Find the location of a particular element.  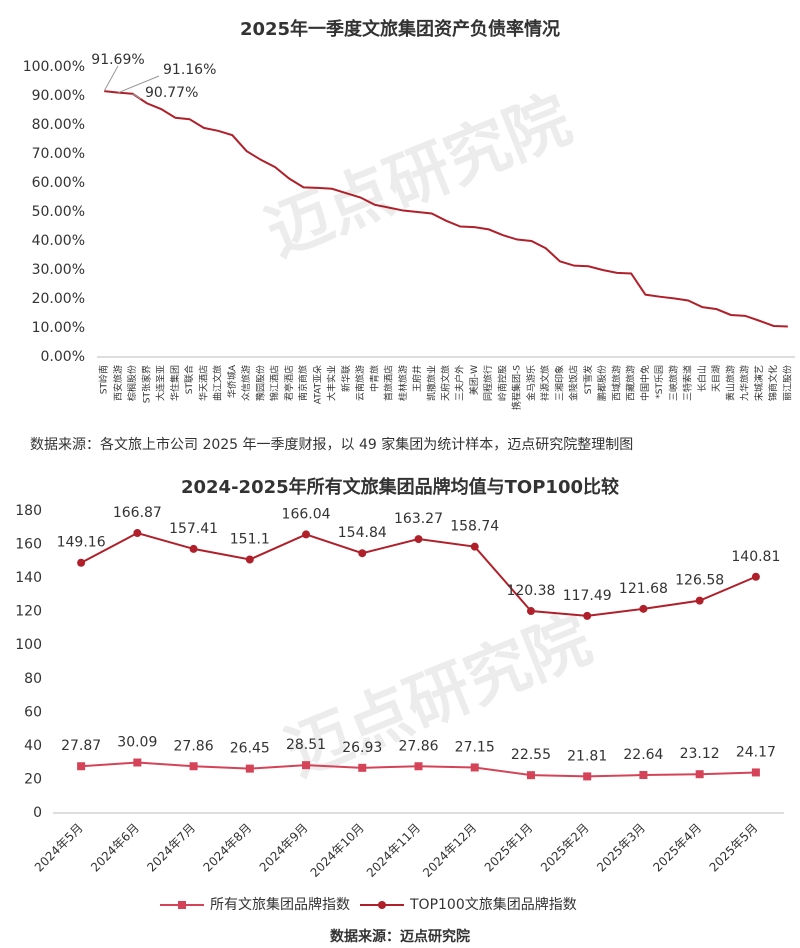

y-tick-label: 50.00% is located at coordinates (58, 212).